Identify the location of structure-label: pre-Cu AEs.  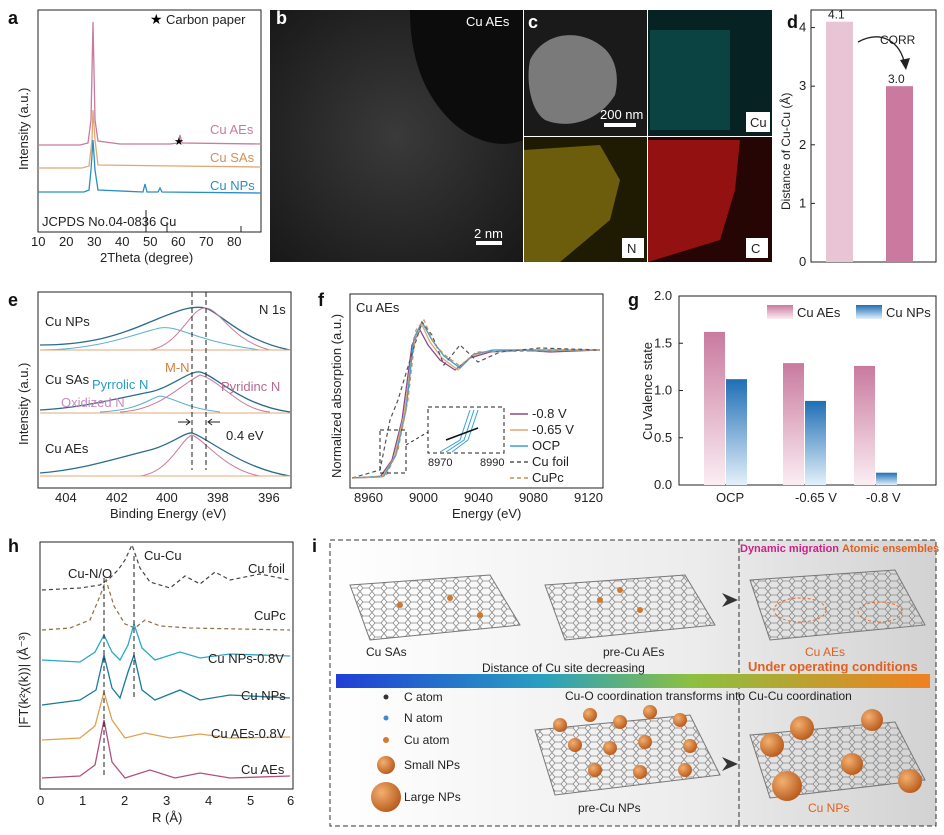
(633, 652).